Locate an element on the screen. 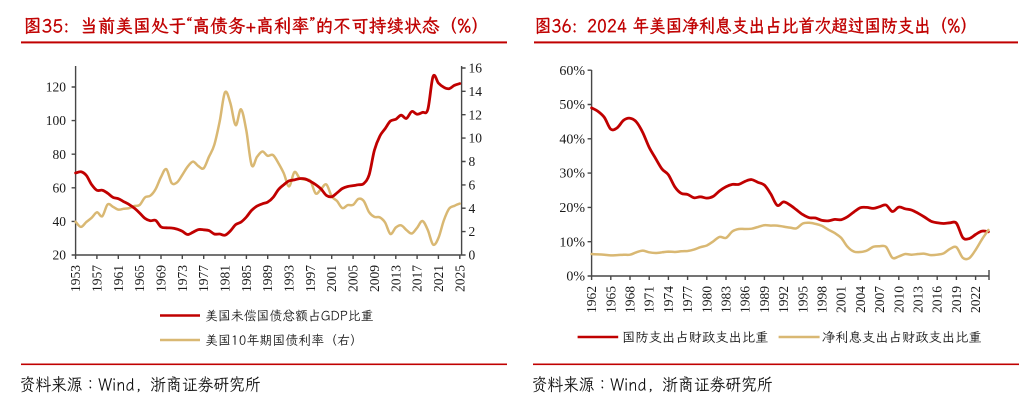  svg-text: 10 is located at coordinates (476, 138).